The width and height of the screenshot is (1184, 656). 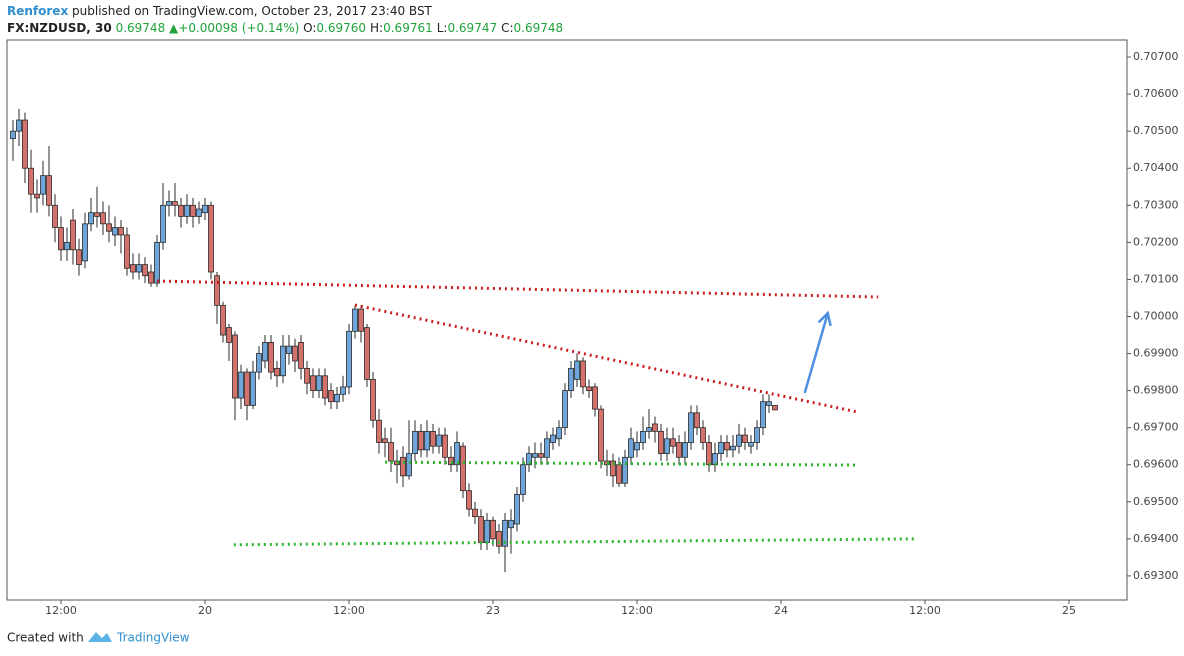 I want to click on arrow-shaft, so click(x=816, y=352).